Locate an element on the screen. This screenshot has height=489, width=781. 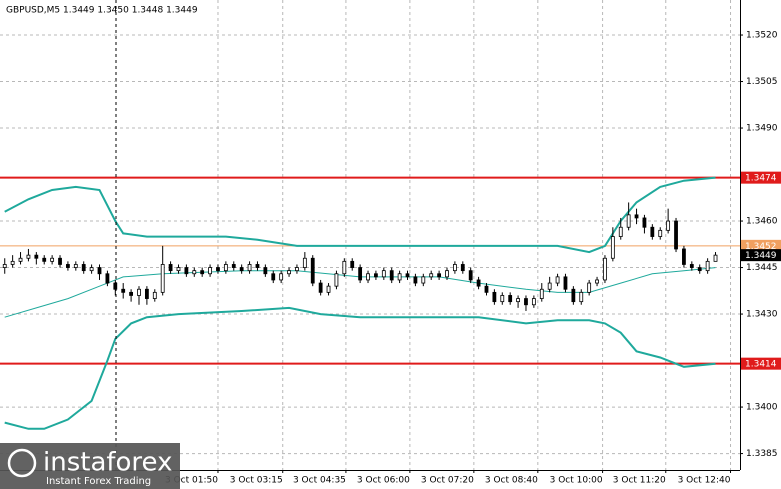
y-tick-label: 1.3430 is located at coordinates (762, 315).